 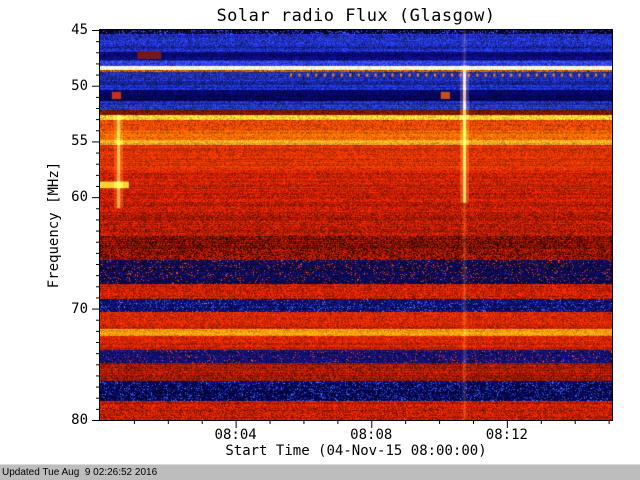 What do you see at coordinates (506, 435) in the screenshot?
I see `x-tick-label: 08:12` at bounding box center [506, 435].